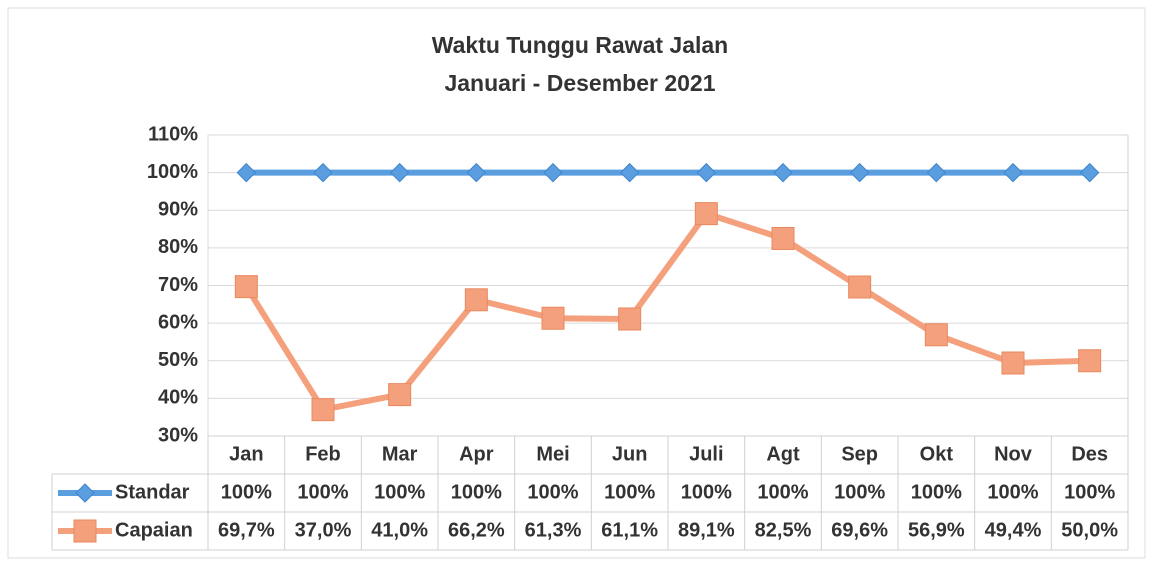 This screenshot has width=1153, height=571. What do you see at coordinates (783, 454) in the screenshot?
I see `x-tick-label: Agt` at bounding box center [783, 454].